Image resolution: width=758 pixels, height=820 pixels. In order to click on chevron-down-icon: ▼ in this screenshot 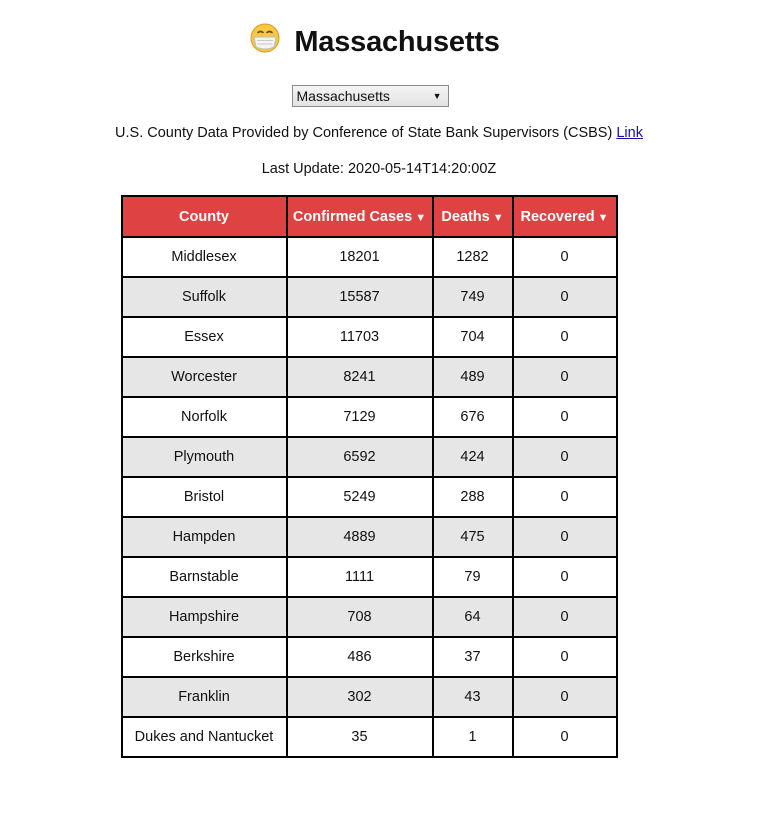, I will do `click(437, 96)`.